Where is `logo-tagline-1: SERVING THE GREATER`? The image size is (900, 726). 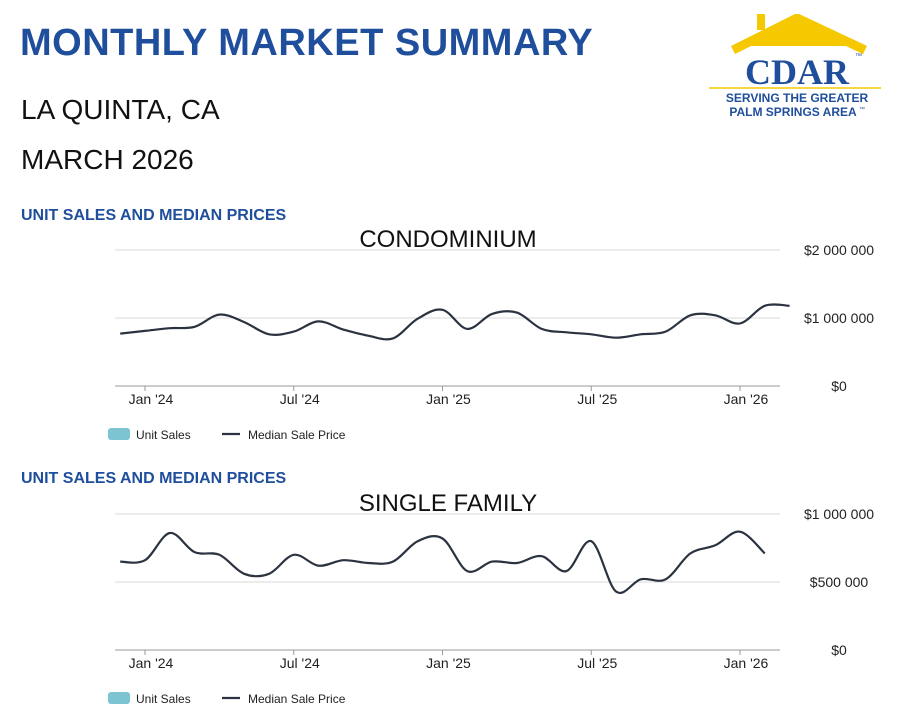
logo-tagline-1: SERVING THE GREATER is located at coordinates (797, 98).